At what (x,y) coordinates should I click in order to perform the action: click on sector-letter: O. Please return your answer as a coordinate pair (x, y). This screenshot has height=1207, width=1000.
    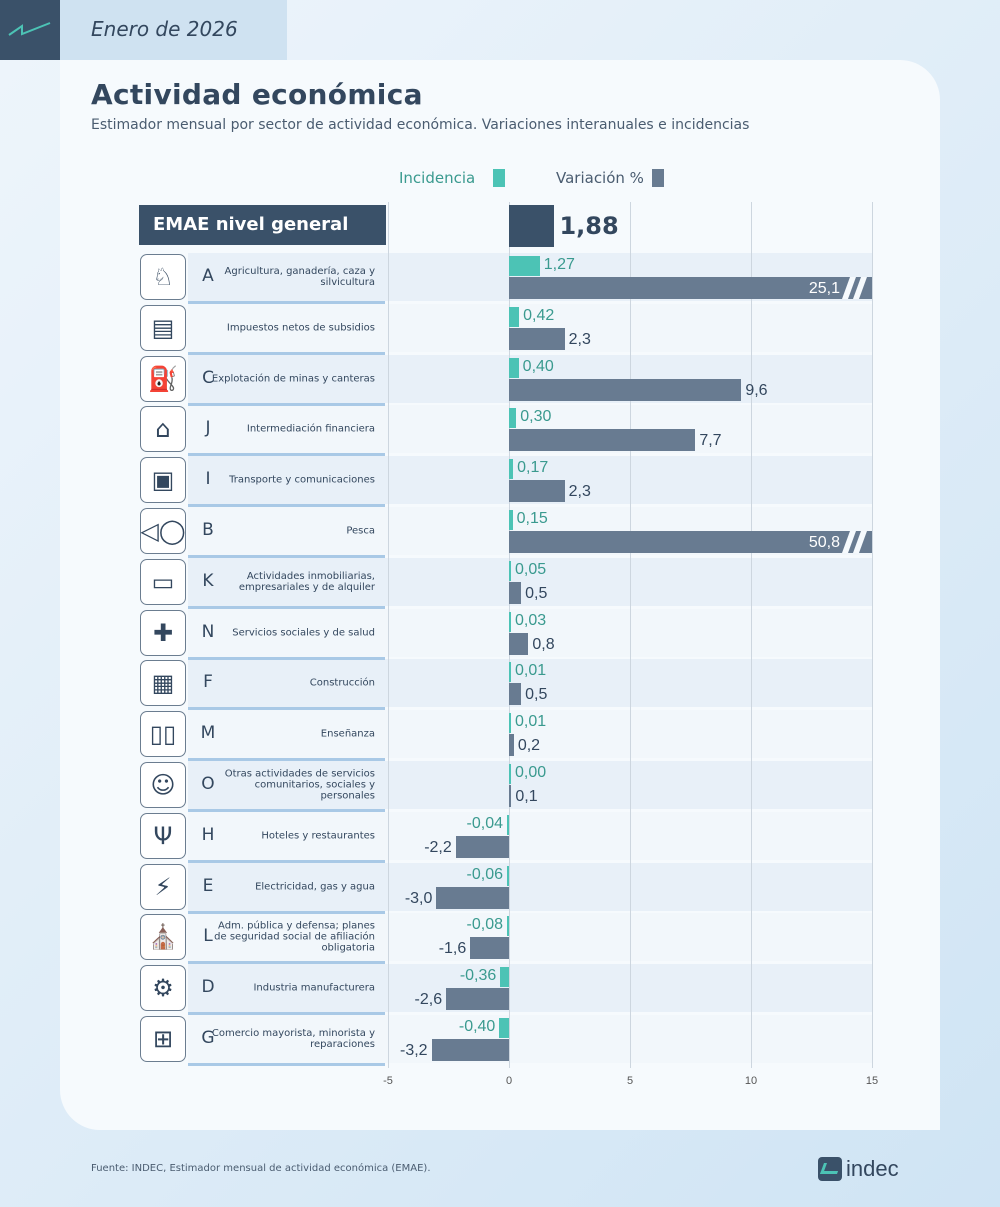
    Looking at the image, I should click on (208, 784).